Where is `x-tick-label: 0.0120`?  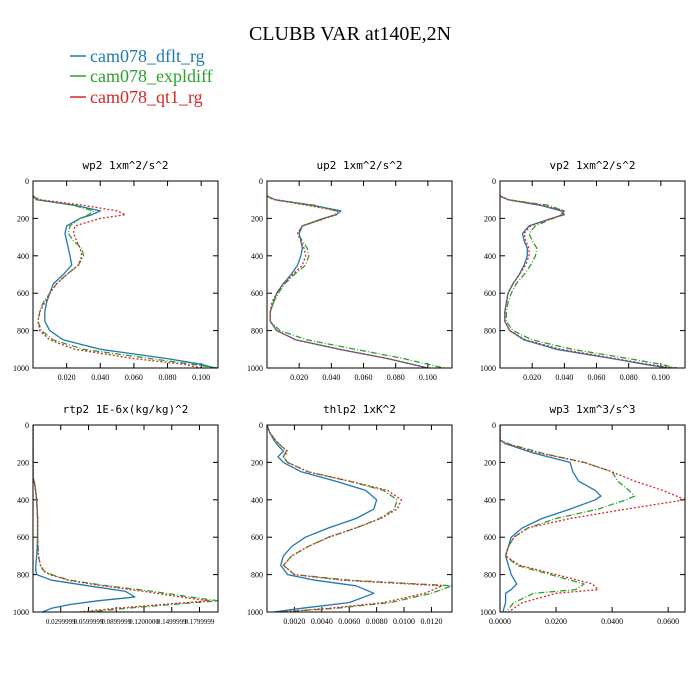 x-tick-label: 0.0120 is located at coordinates (431, 621).